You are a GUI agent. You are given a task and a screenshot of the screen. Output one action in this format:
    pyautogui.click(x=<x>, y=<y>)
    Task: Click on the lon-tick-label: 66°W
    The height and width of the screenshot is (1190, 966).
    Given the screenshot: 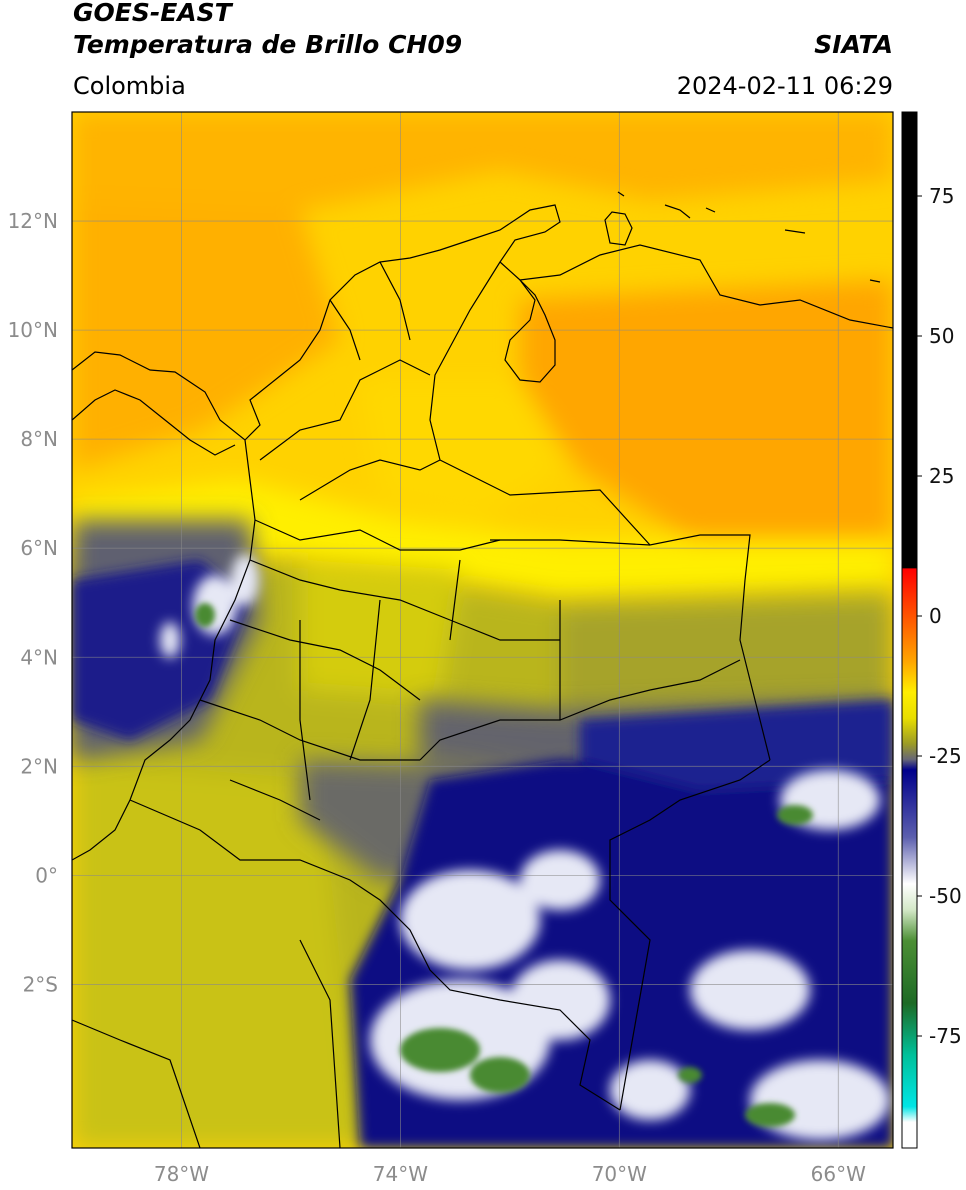 What is the action you would take?
    pyautogui.click(x=838, y=1174)
    